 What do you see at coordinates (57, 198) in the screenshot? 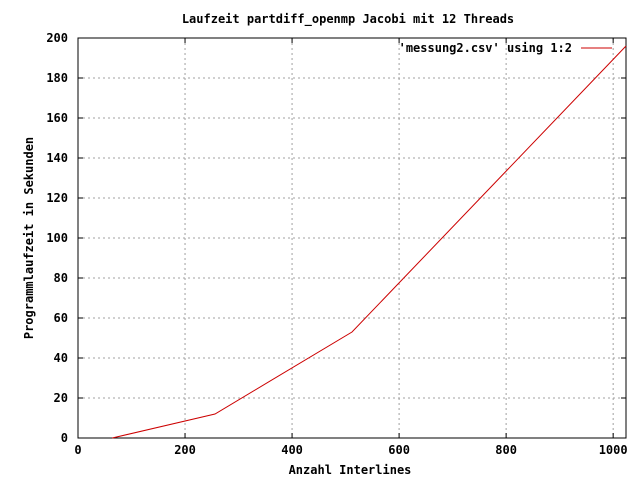
I see `y-tick-label: 120` at bounding box center [57, 198].